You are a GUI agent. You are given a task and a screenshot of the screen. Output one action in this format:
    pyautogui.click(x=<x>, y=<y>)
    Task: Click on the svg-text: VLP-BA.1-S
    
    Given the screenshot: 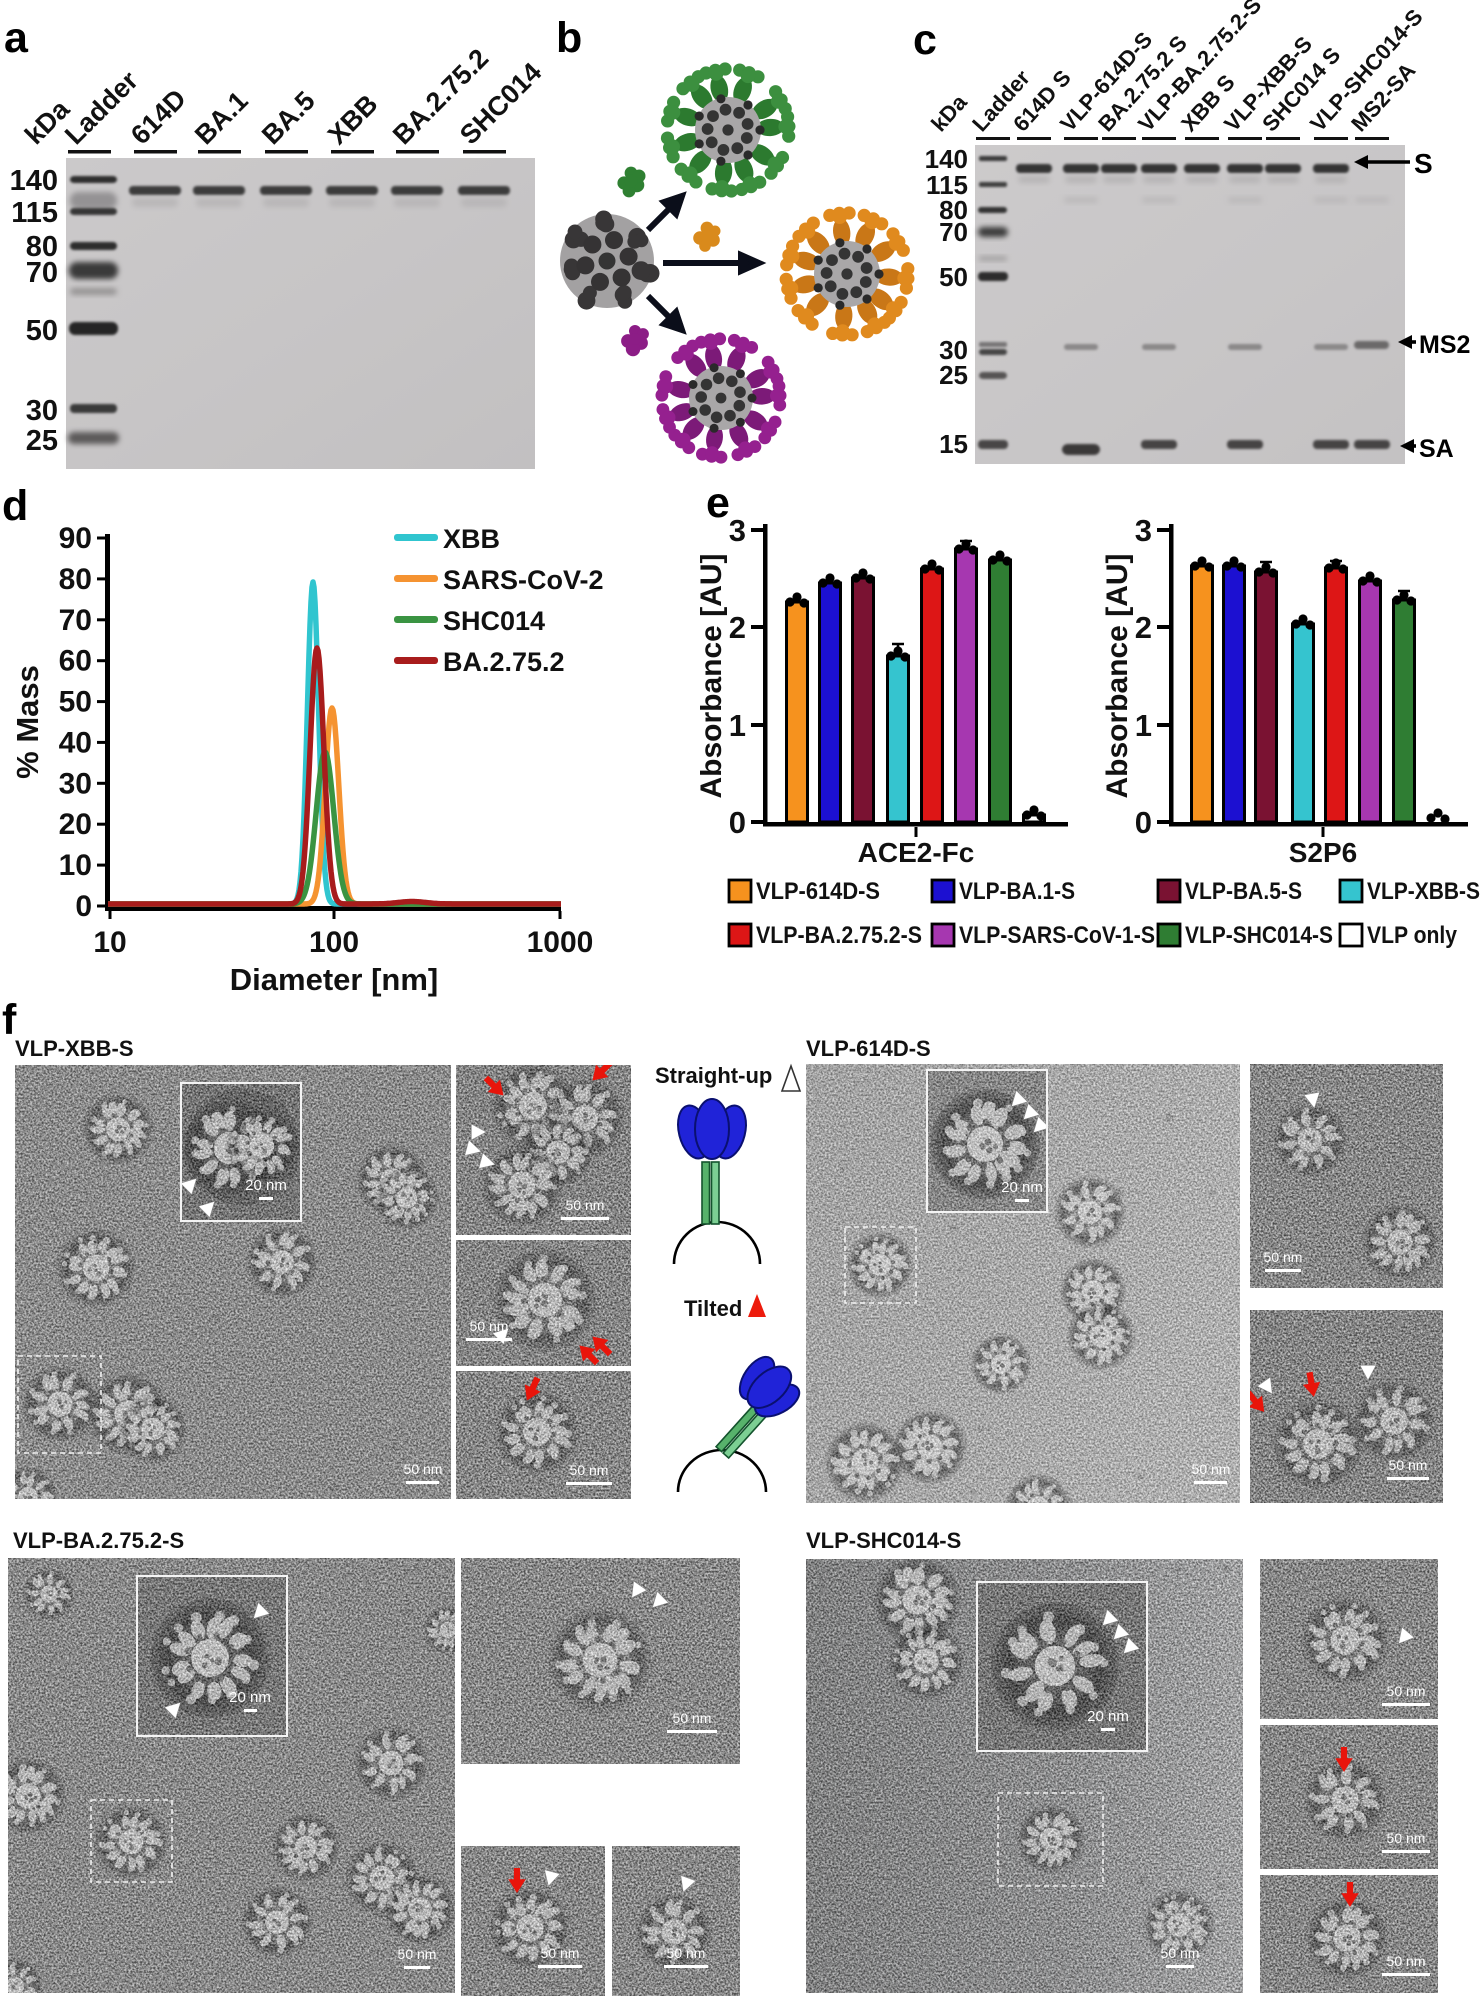 What is the action you would take?
    pyautogui.click(x=1017, y=891)
    